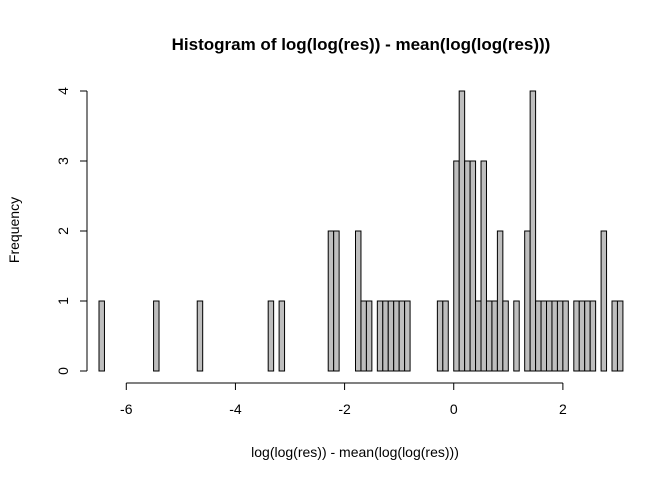  Describe the element at coordinates (71, 231) in the screenshot. I see `y-axis: 0 1 2 3 4` at that location.